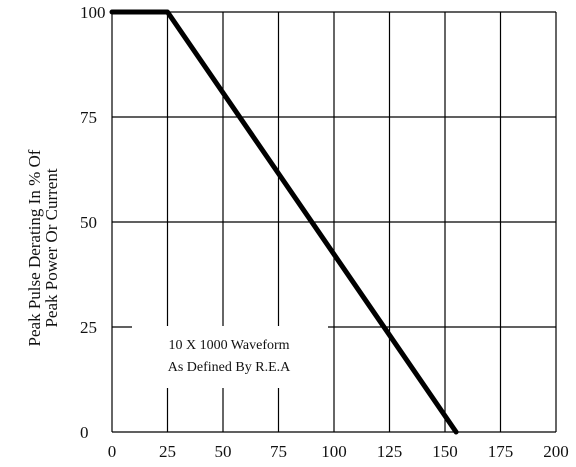 This screenshot has height=467, width=576. Describe the element at coordinates (84, 432) in the screenshot. I see `y-tick-label: 0` at that location.